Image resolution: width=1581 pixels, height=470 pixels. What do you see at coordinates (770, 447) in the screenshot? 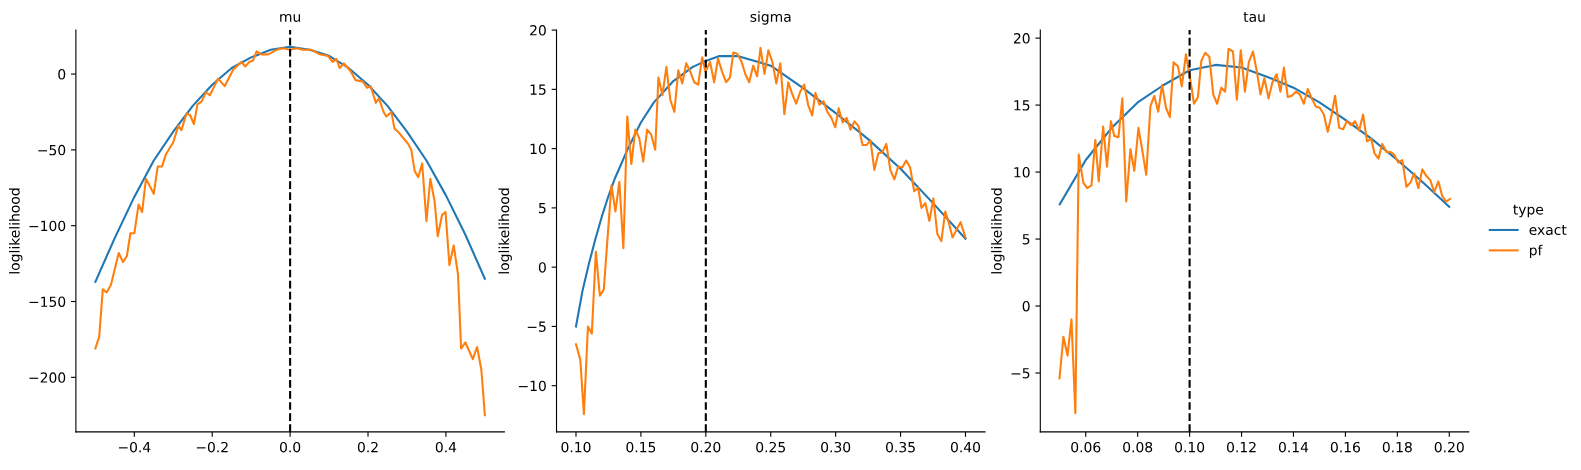
I see `x-tick-label: 0.25` at bounding box center [770, 447].